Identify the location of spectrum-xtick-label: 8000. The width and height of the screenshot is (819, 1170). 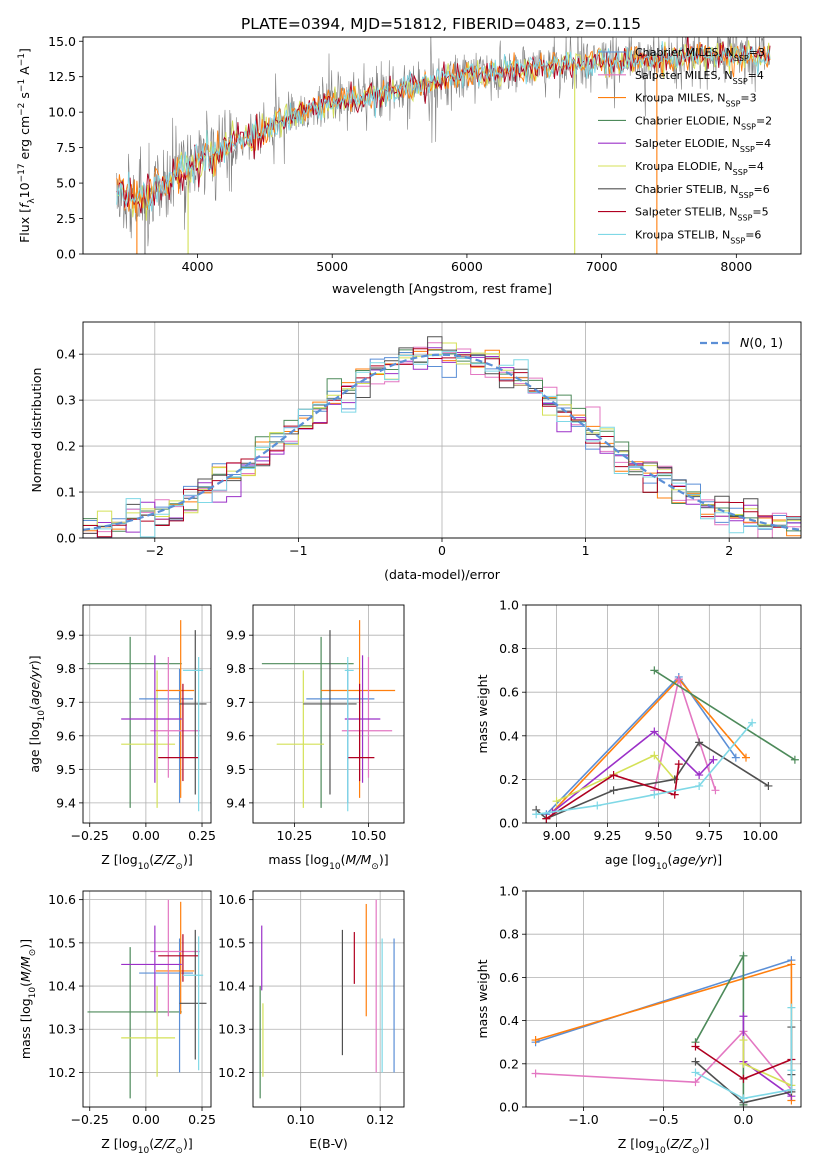
(736, 266).